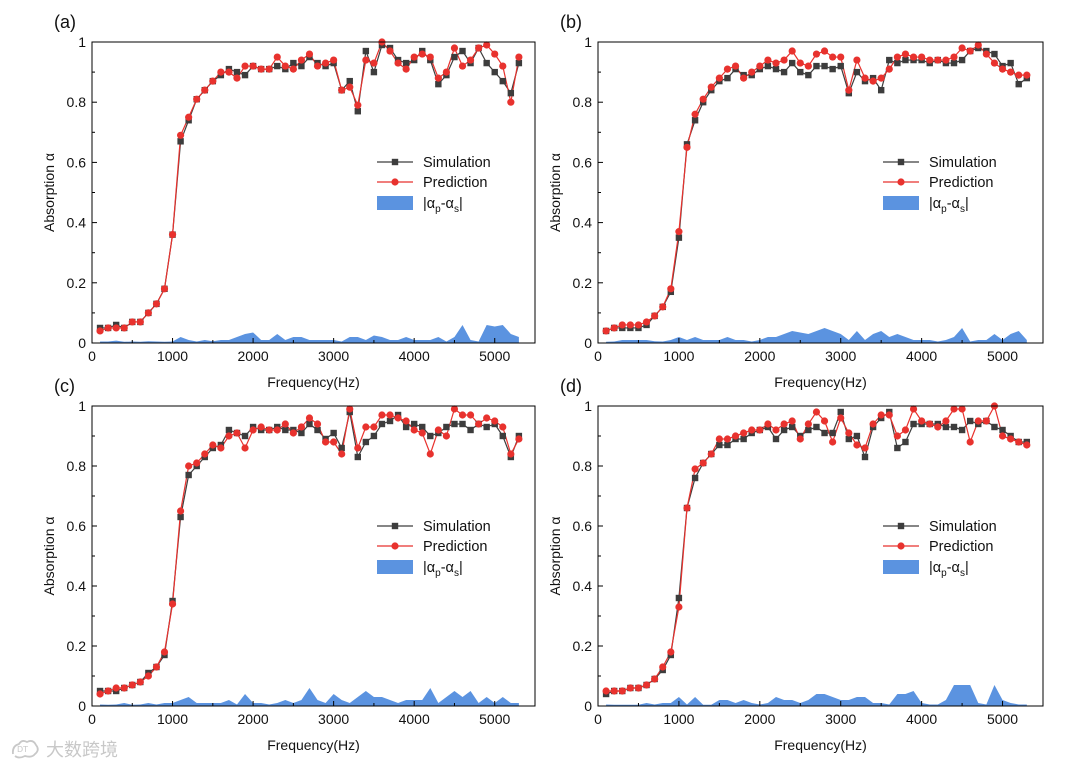  What do you see at coordinates (172, 719) in the screenshot?
I see `x-tick-label: 1000` at bounding box center [172, 719].